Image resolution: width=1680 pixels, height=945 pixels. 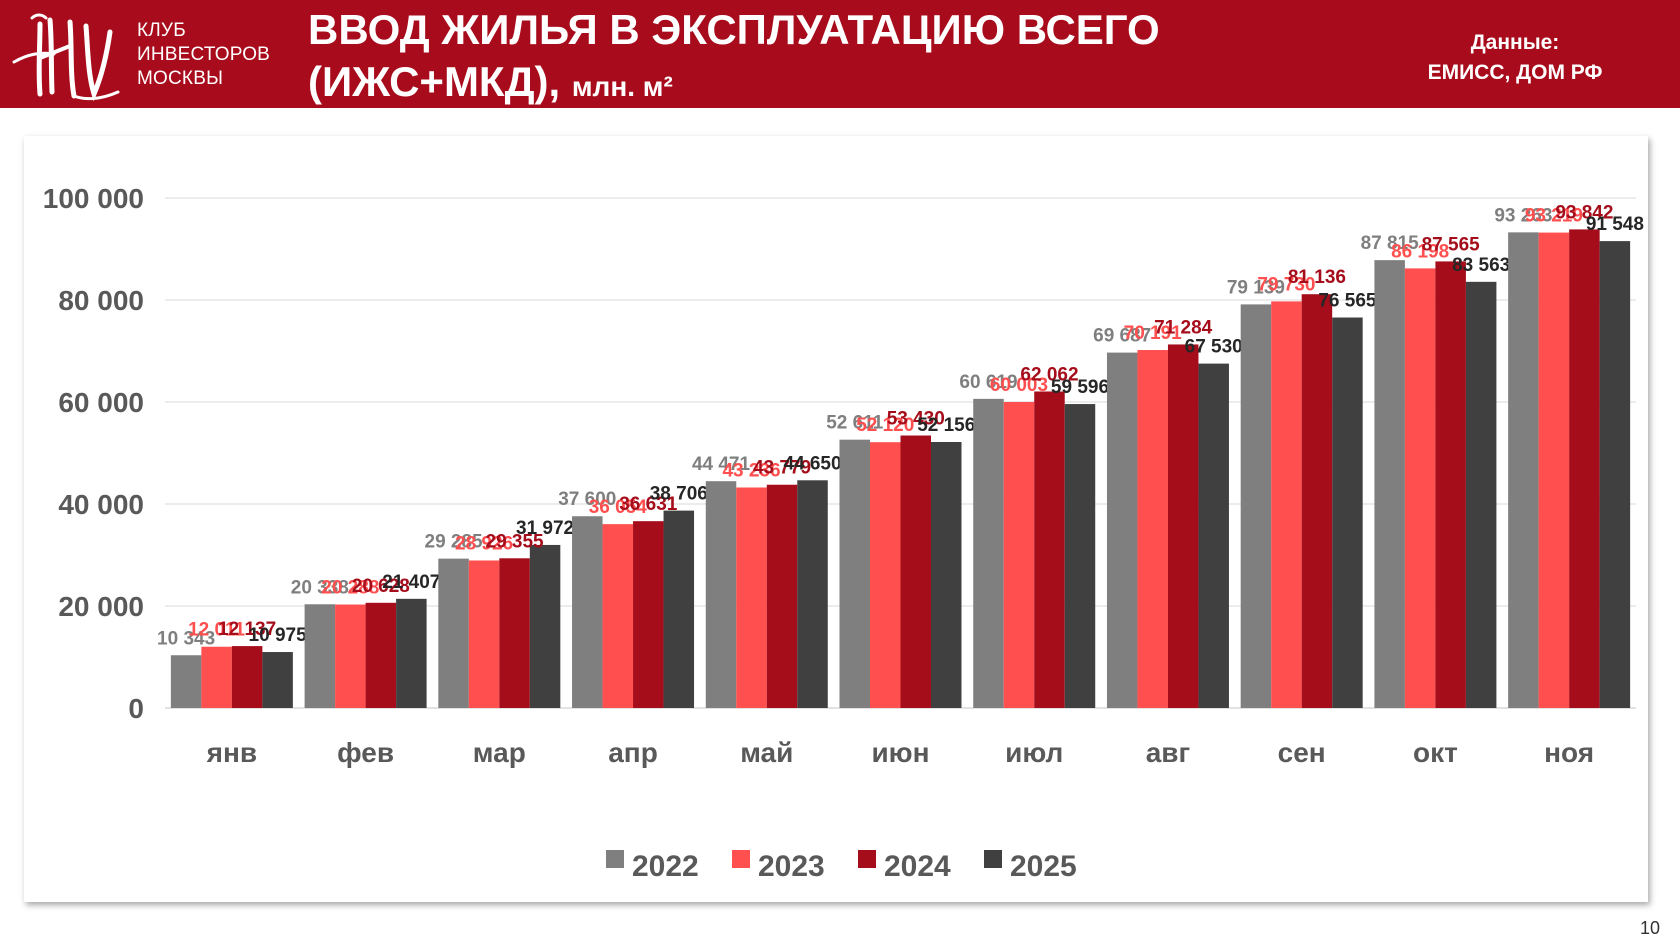 What do you see at coordinates (499, 752) in the screenshot?
I see `x-tick-label: мар` at bounding box center [499, 752].